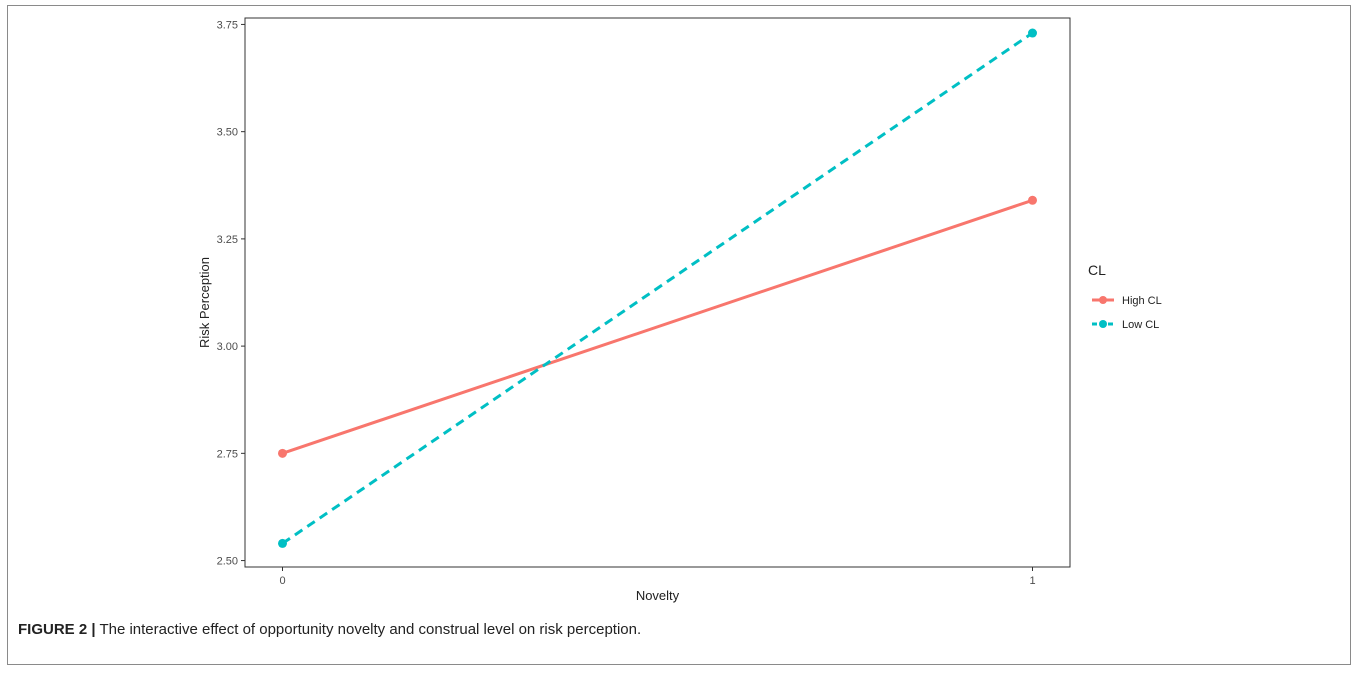  Describe the element at coordinates (1142, 301) in the screenshot. I see `legend-label: High CL` at that location.